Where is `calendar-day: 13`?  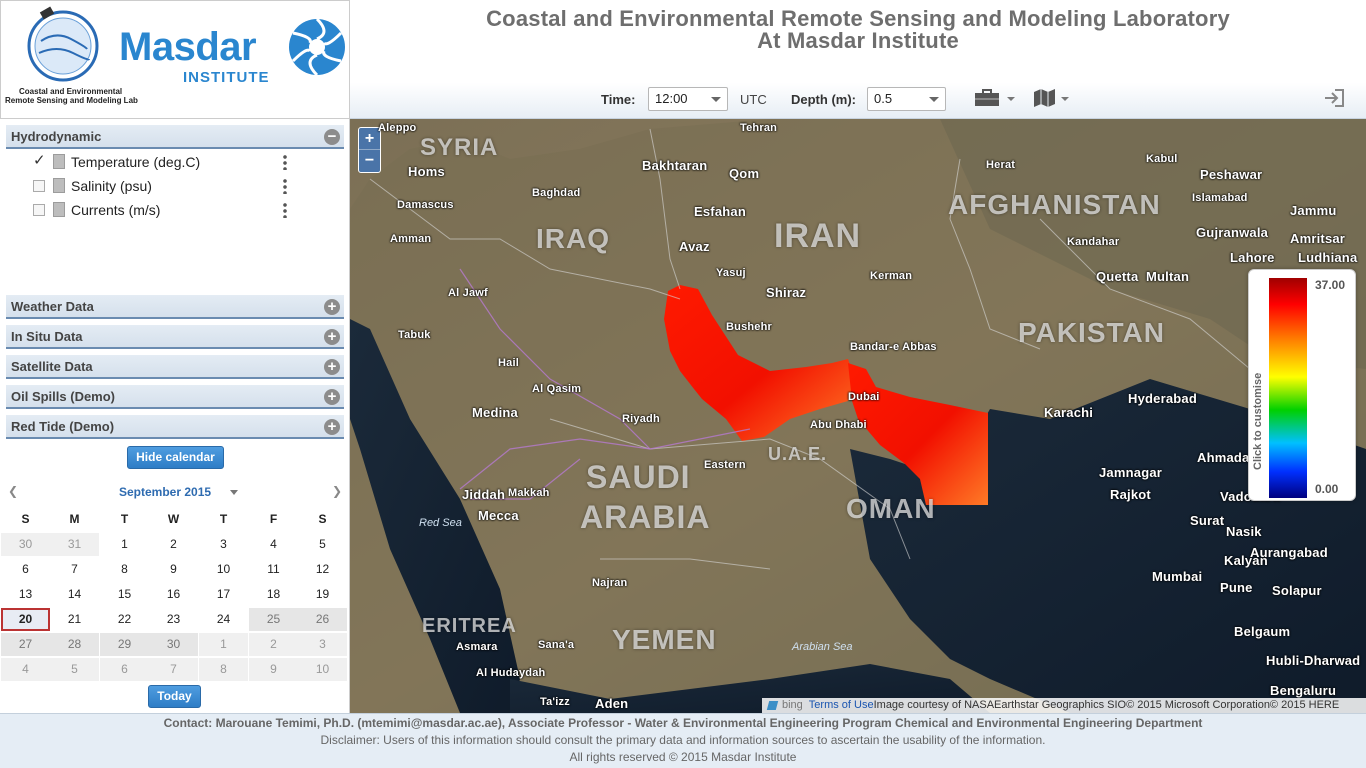 calendar-day: 13 is located at coordinates (25, 594).